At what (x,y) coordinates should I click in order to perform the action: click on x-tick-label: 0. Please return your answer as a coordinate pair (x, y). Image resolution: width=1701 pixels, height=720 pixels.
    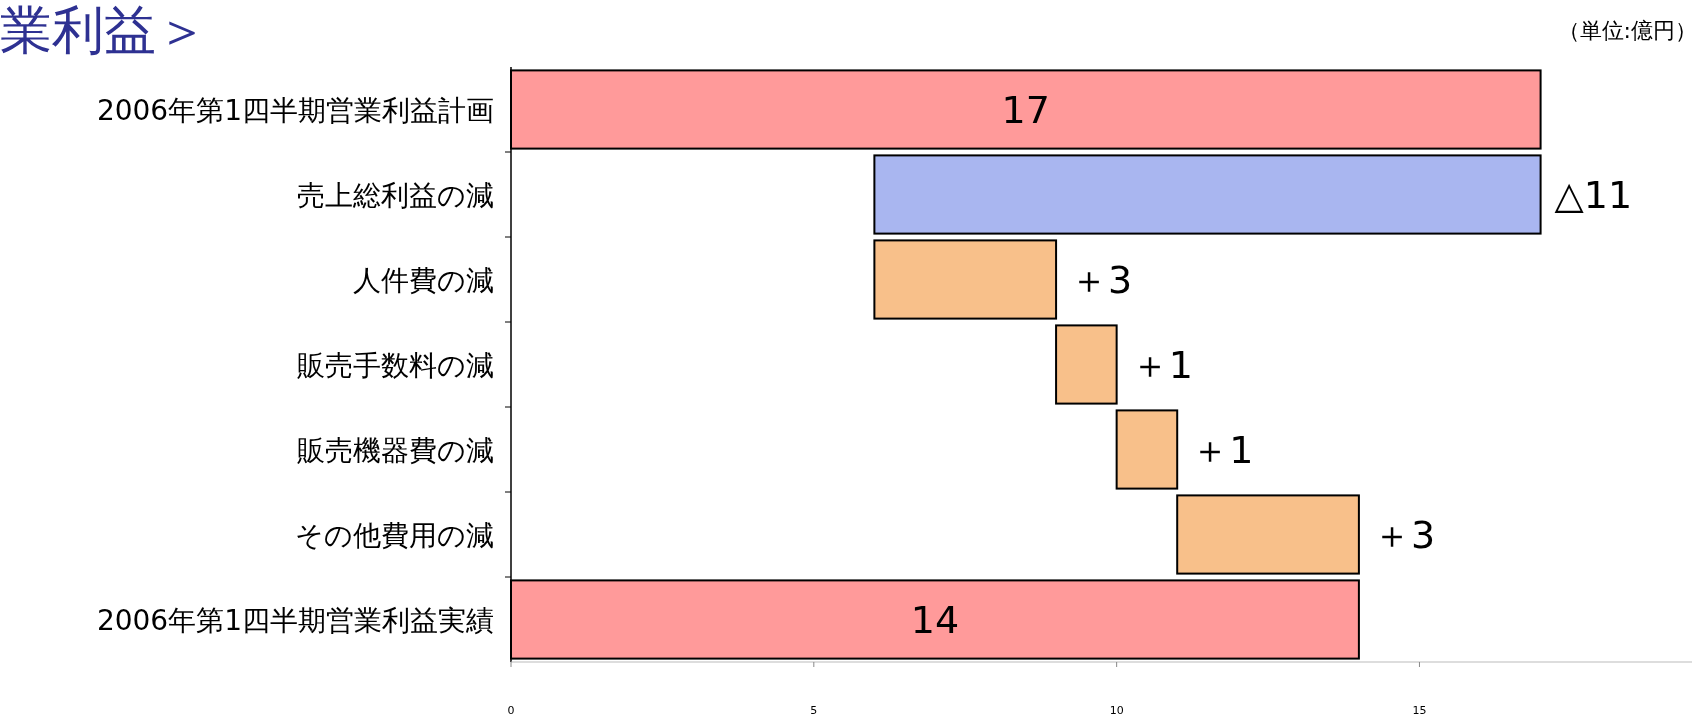
    Looking at the image, I should click on (511, 710).